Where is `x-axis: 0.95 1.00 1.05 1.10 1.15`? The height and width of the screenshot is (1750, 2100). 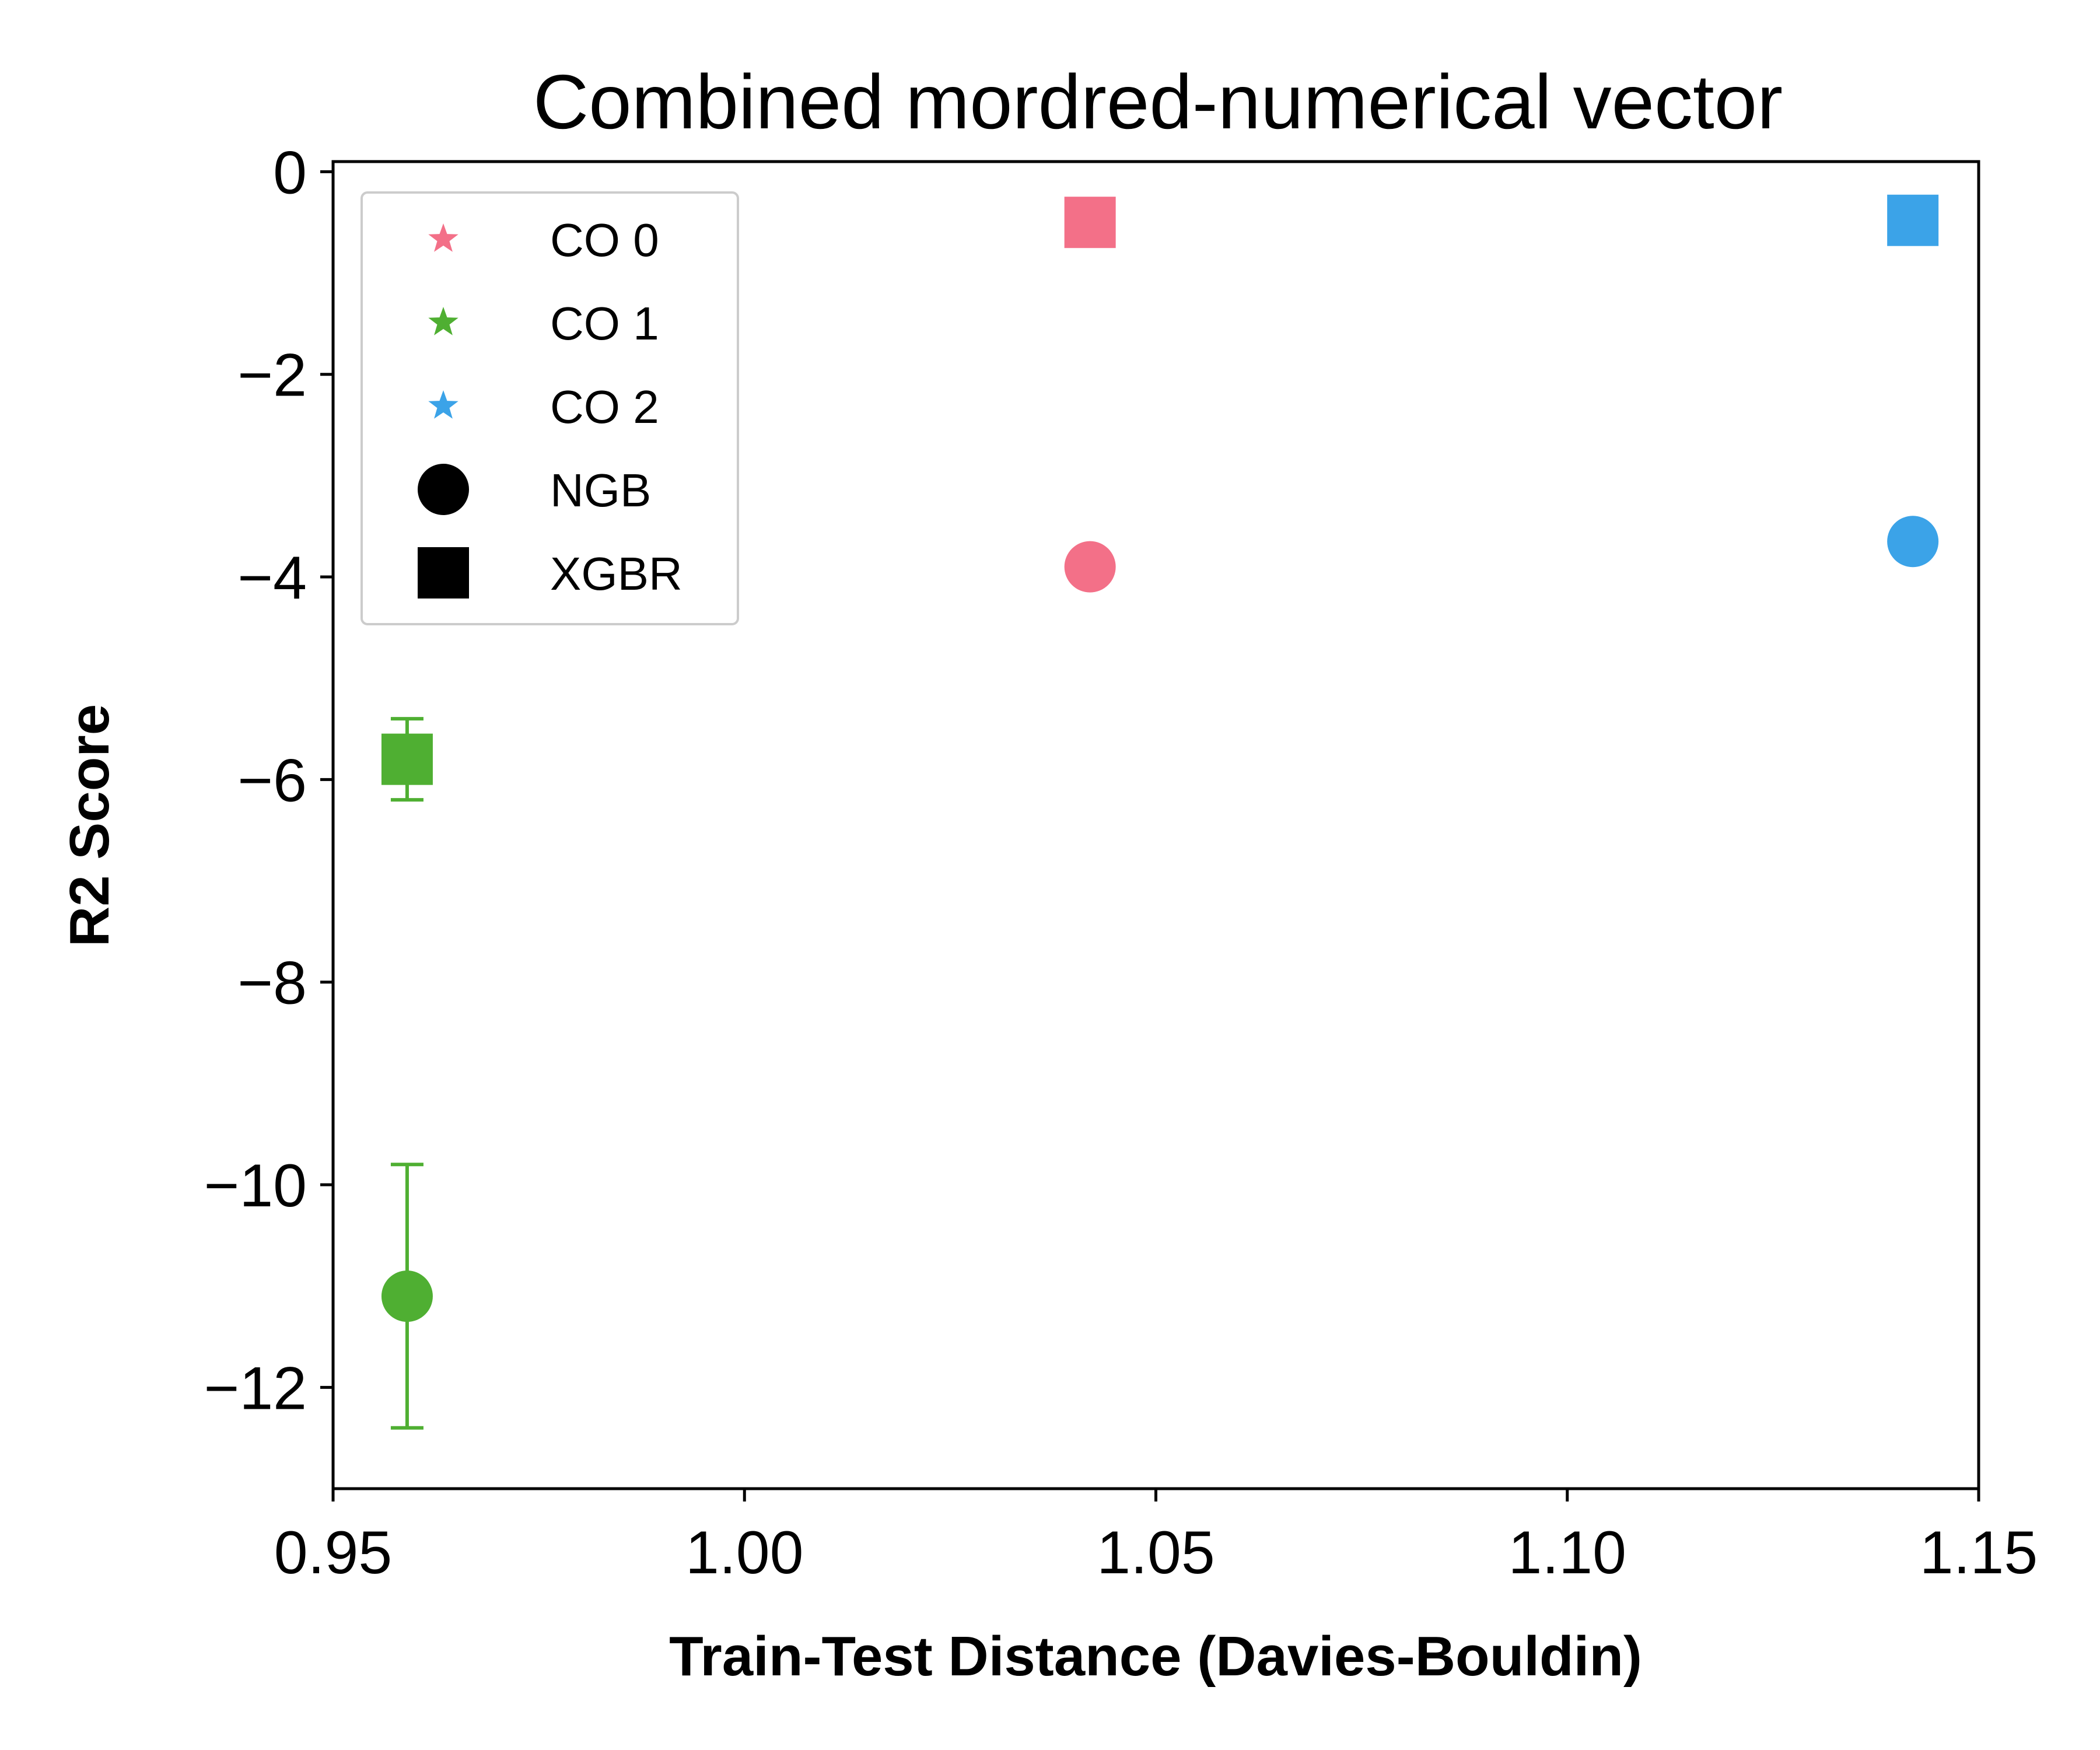
x-axis: 0.95 1.00 1.05 1.10 1.15 is located at coordinates (1156, 1538).